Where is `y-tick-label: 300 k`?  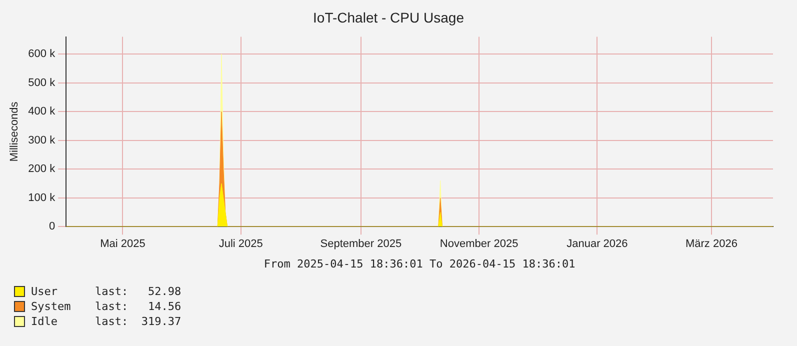
y-tick-label: 300 k is located at coordinates (42, 140).